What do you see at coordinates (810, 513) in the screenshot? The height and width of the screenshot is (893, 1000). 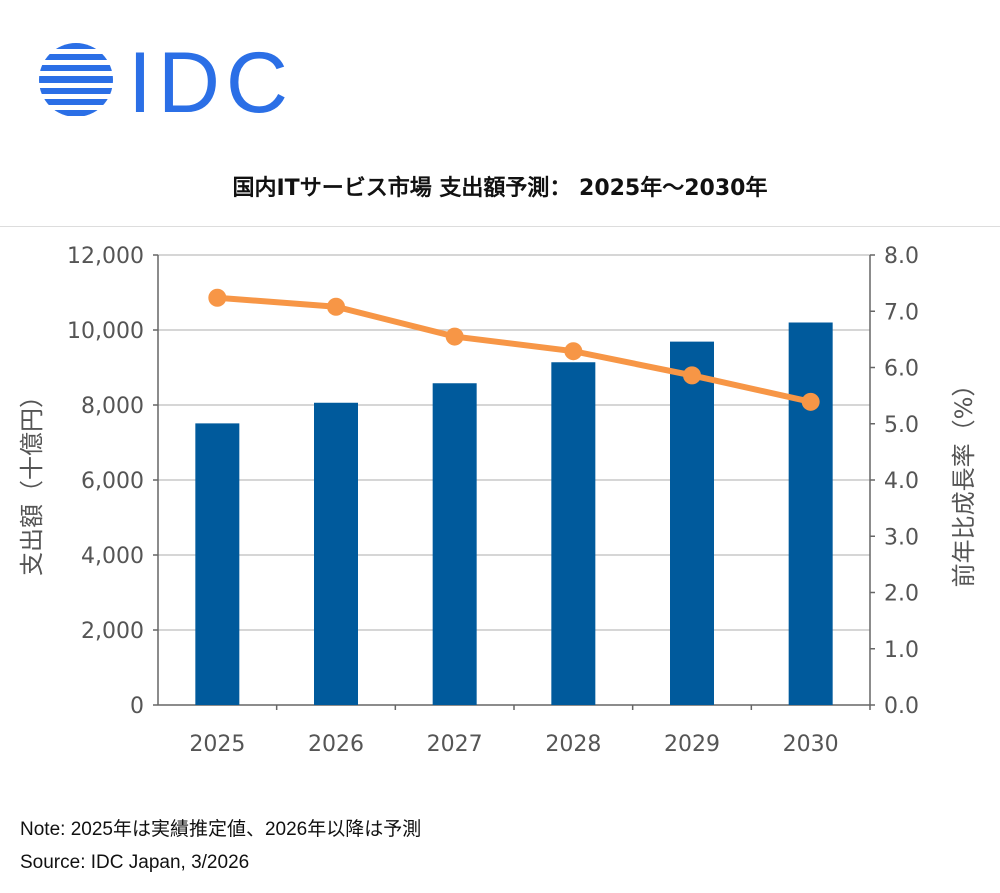 I see `bar-2030` at bounding box center [810, 513].